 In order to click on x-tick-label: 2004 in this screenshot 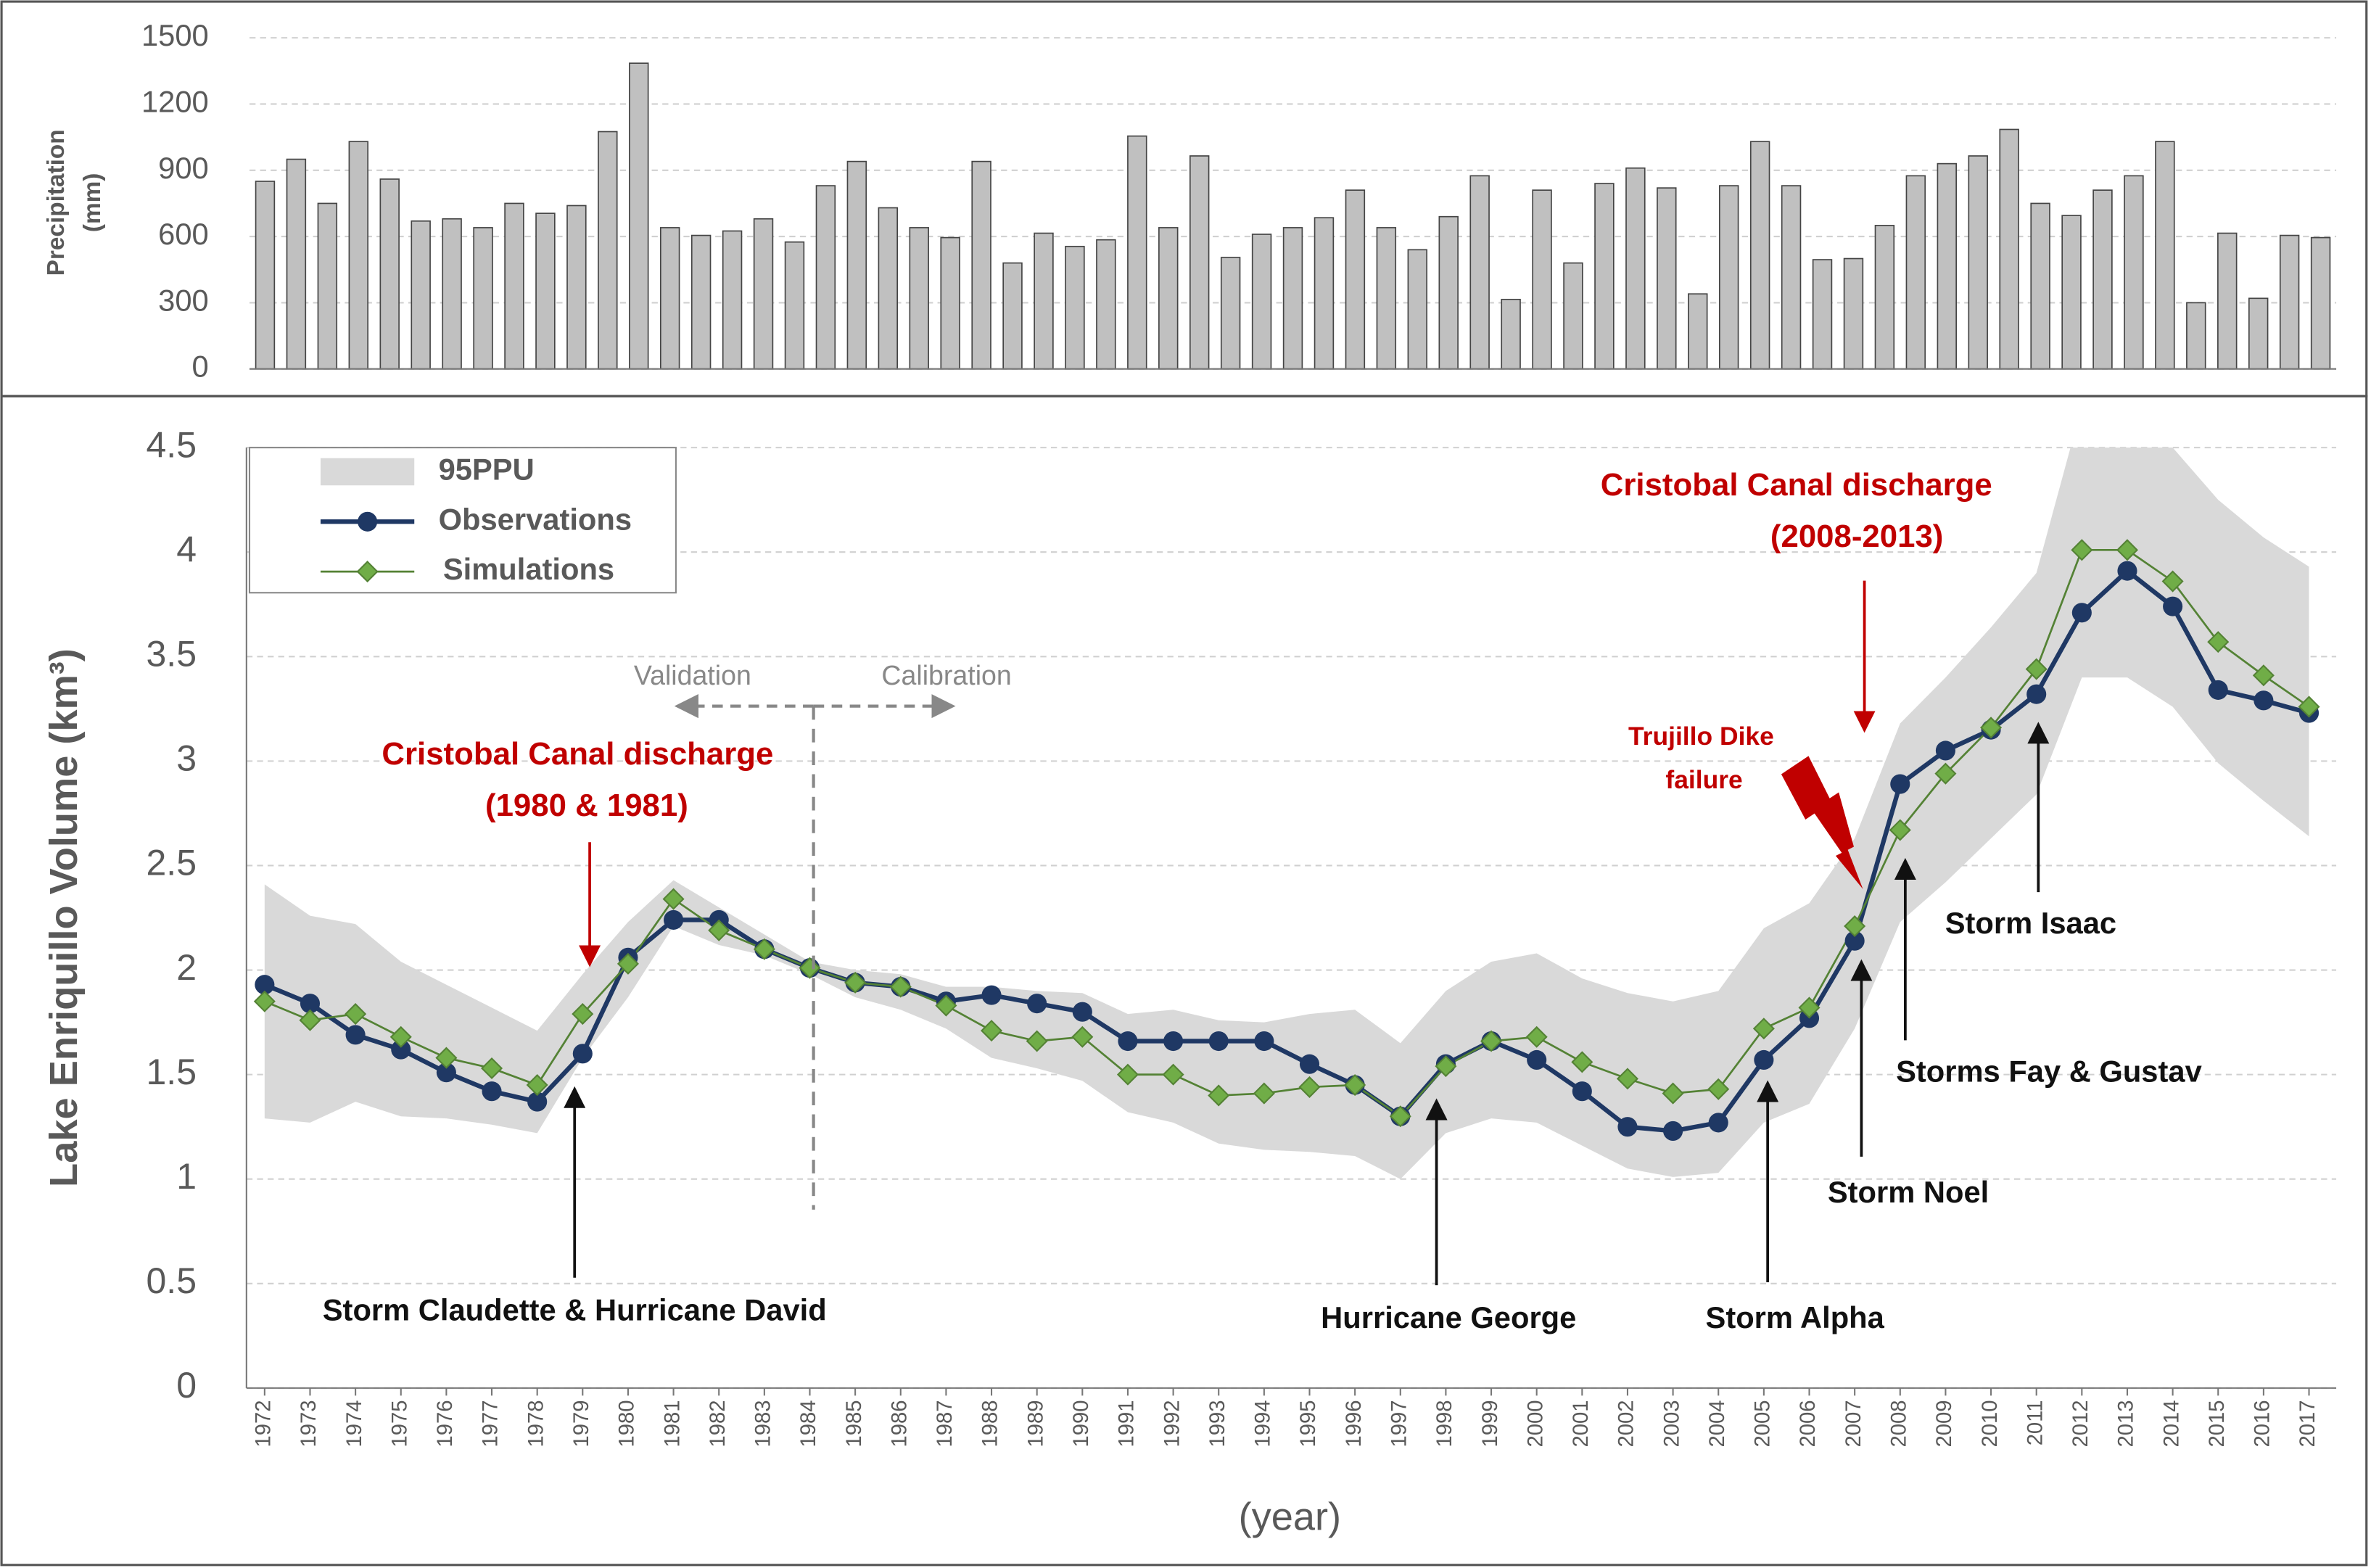, I will do `click(1718, 1424)`.